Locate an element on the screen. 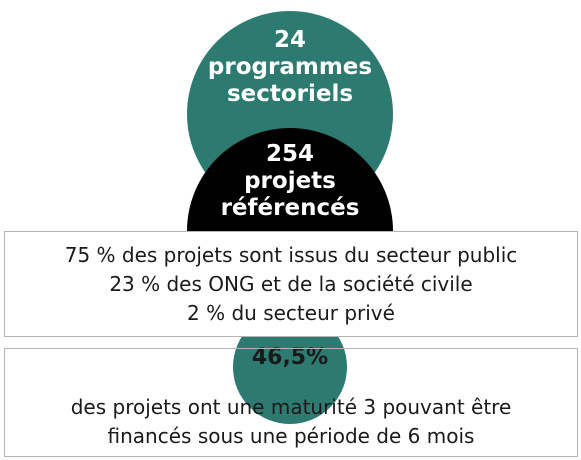 The width and height of the screenshot is (581, 460). projets-label-line2: référencés is located at coordinates (290, 208).